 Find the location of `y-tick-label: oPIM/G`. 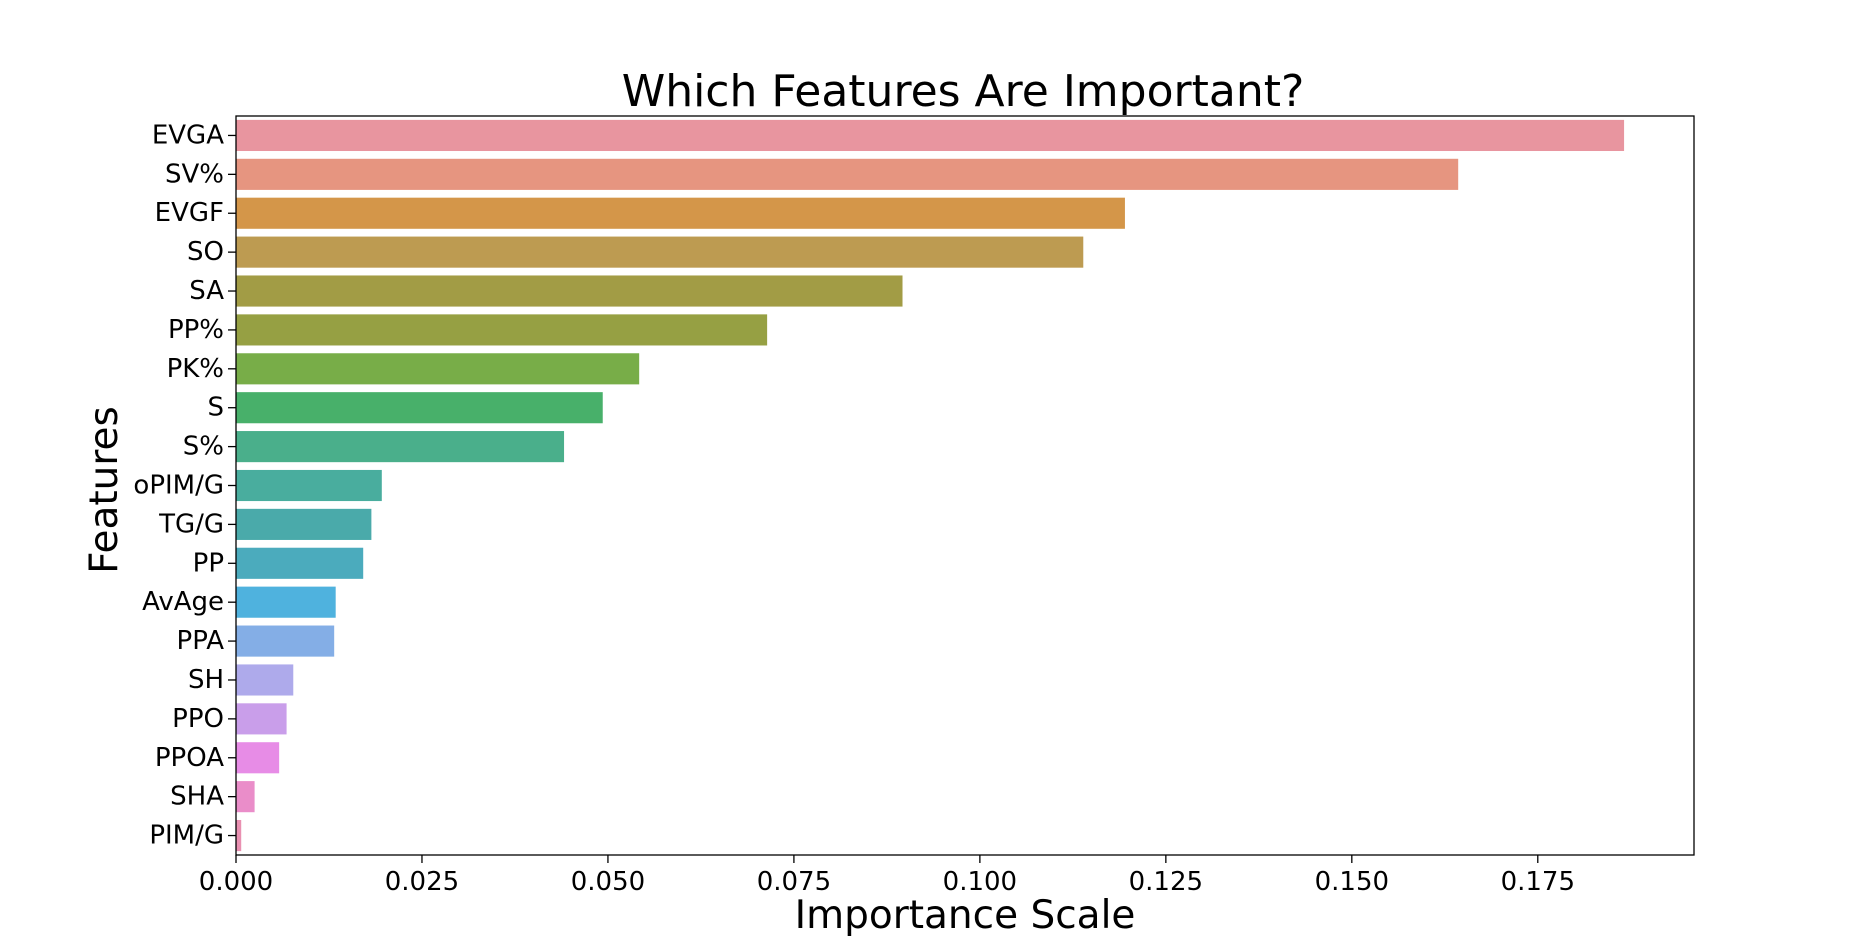

y-tick-label: oPIM/G is located at coordinates (178, 486).